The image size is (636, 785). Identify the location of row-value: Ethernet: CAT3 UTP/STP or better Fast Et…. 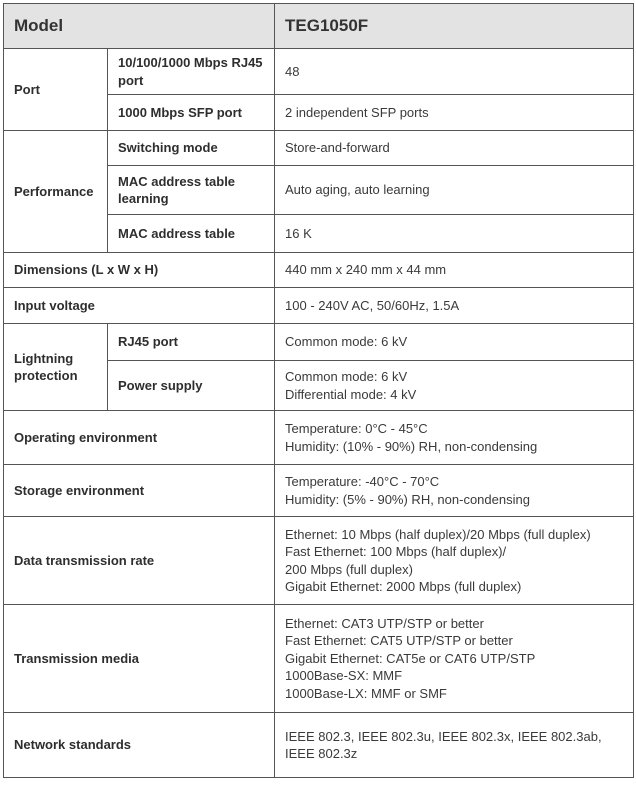
(454, 658).